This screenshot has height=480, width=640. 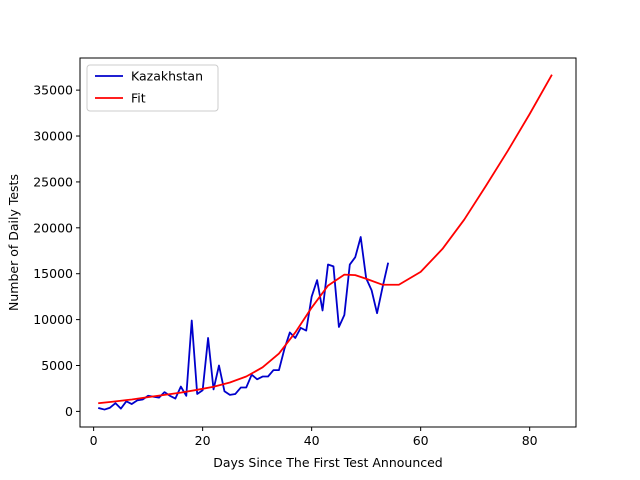 What do you see at coordinates (53, 273) in the screenshot?
I see `y-tick-label: 15000` at bounding box center [53, 273].